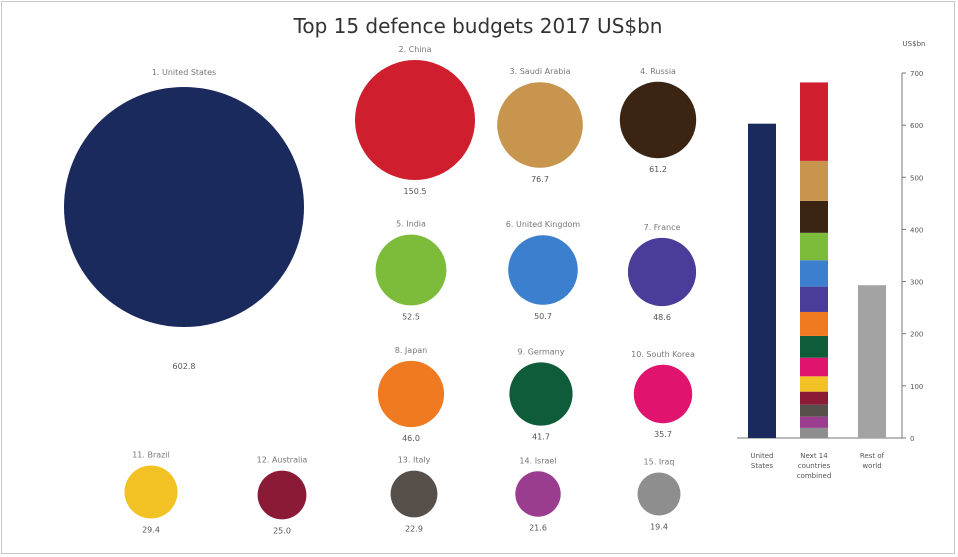 The height and width of the screenshot is (557, 958). Describe the element at coordinates (916, 387) in the screenshot. I see `y-tick-label-100: 100` at that location.